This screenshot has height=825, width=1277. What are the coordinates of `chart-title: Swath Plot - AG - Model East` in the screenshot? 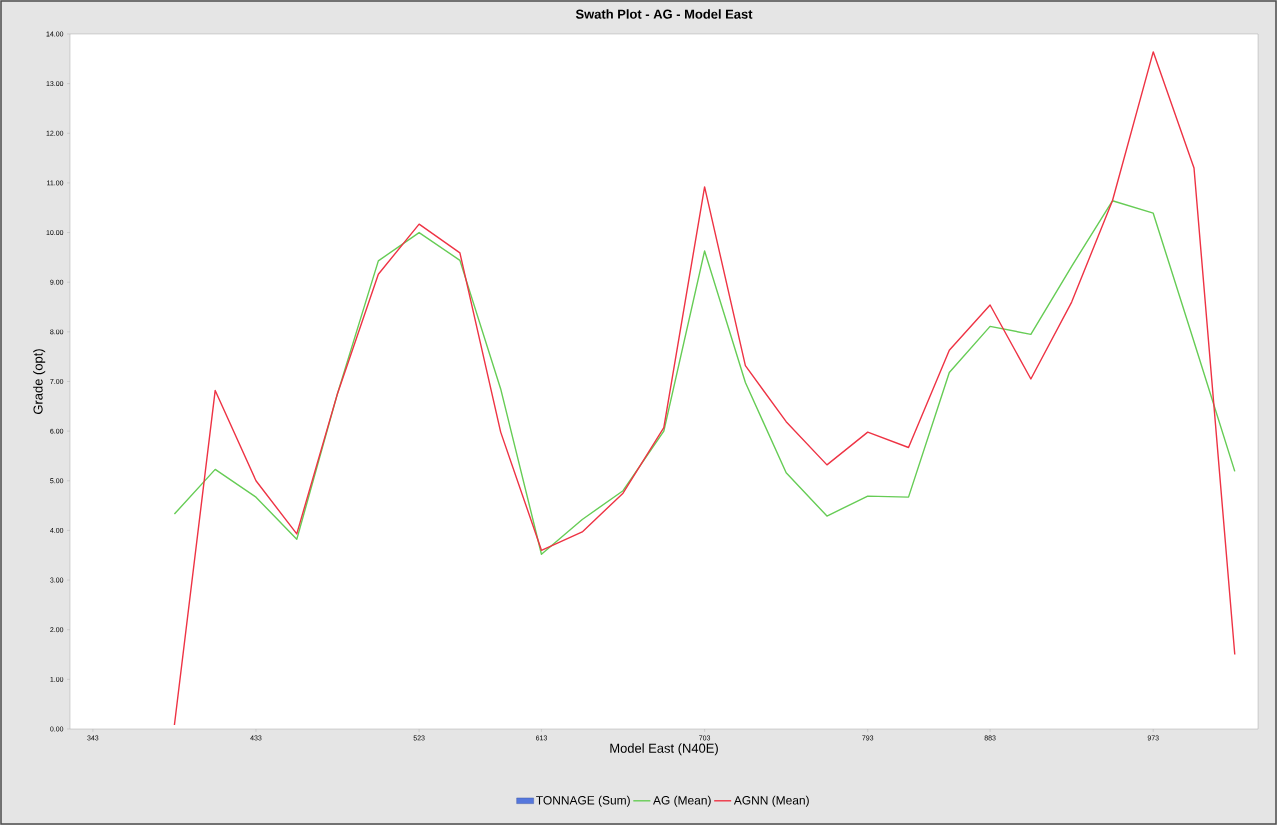 It's located at (664, 14).